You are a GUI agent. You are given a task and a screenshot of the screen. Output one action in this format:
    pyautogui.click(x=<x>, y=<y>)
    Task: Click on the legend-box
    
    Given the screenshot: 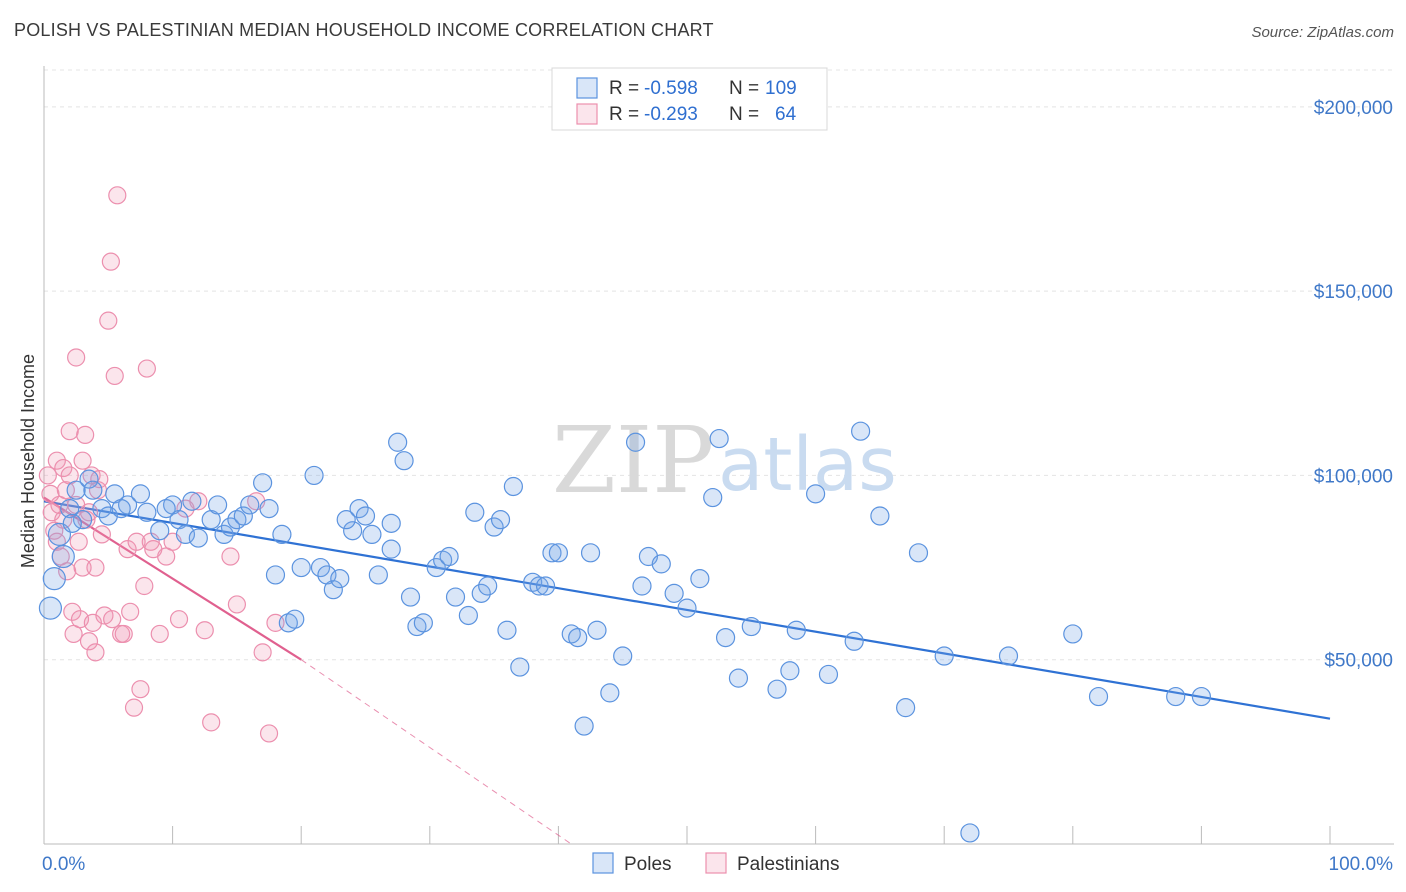 What is the action you would take?
    pyautogui.click(x=689, y=99)
    